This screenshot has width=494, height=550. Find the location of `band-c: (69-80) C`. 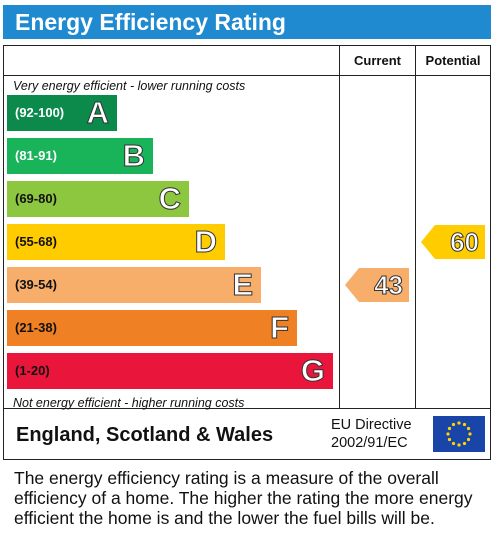

band-c: (69-80) C is located at coordinates (98, 199).